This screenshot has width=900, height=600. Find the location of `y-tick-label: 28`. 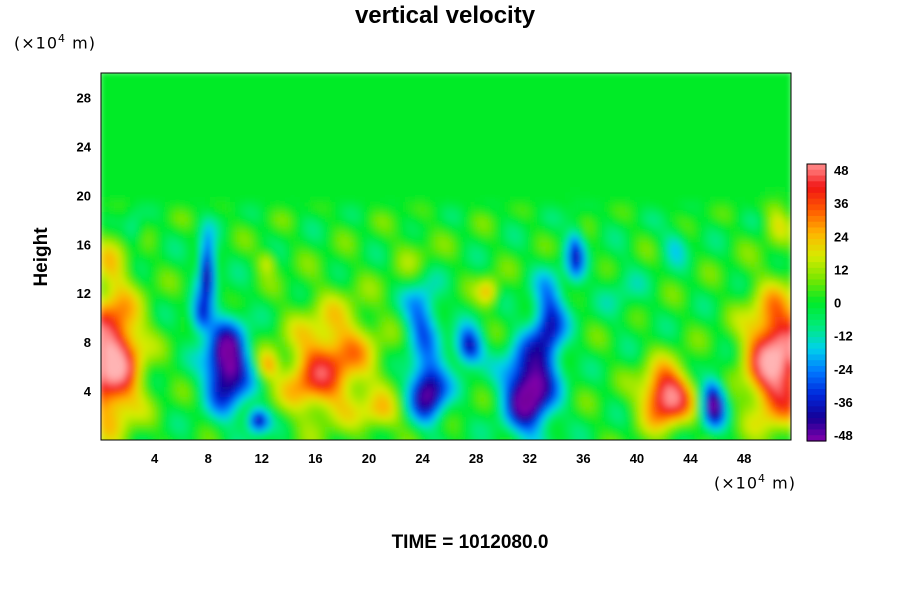

y-tick-label: 28 is located at coordinates (84, 97).